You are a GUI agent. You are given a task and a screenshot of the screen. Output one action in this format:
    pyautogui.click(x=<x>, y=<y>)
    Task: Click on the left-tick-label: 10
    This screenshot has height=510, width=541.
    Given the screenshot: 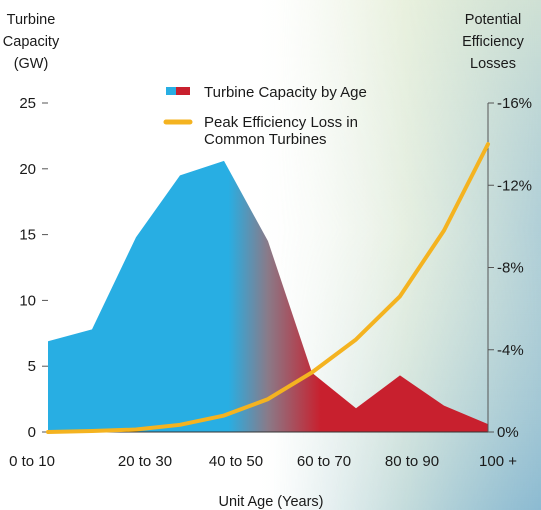 What is the action you would take?
    pyautogui.click(x=27, y=300)
    